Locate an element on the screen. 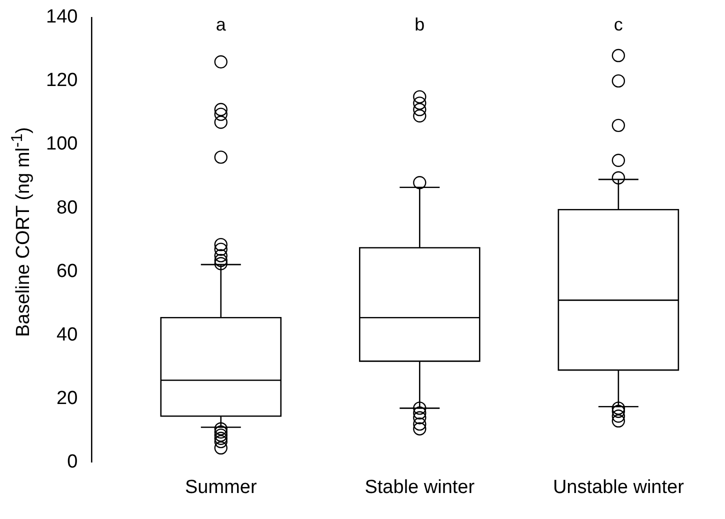 This screenshot has height=519, width=725. y-tick-label: 80 is located at coordinates (67, 207).